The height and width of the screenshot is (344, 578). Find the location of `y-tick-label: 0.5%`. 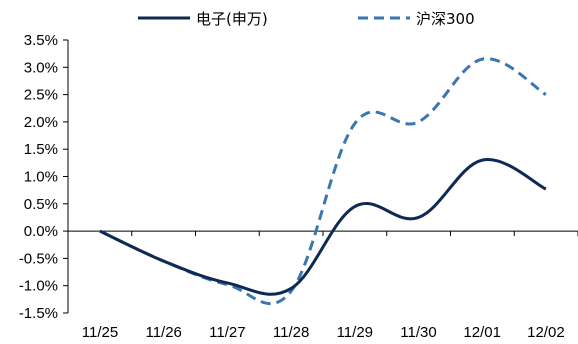

y-tick-label: 0.5% is located at coordinates (41, 204).